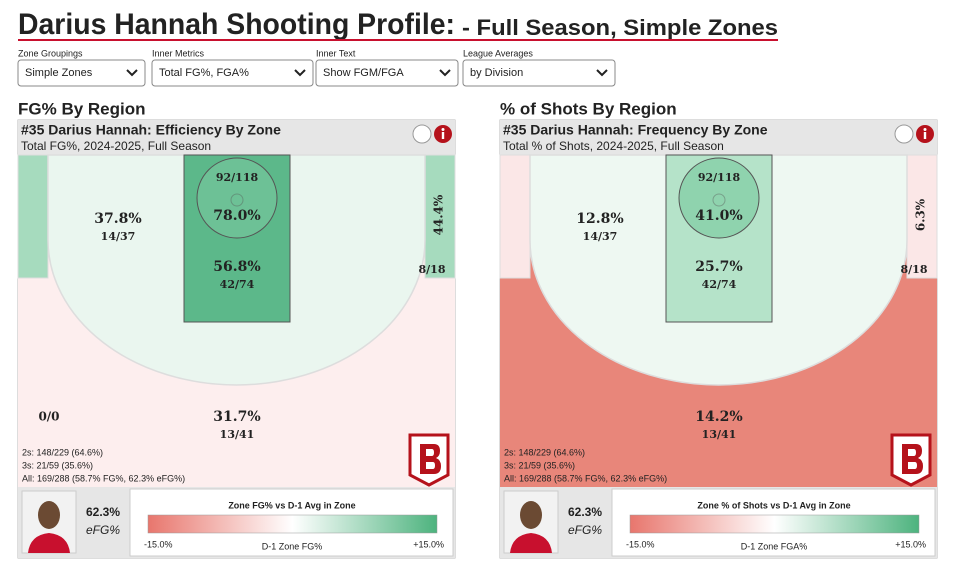  What do you see at coordinates (236, 267) in the screenshot?
I see `paint-pct: 56.8%` at bounding box center [236, 267].